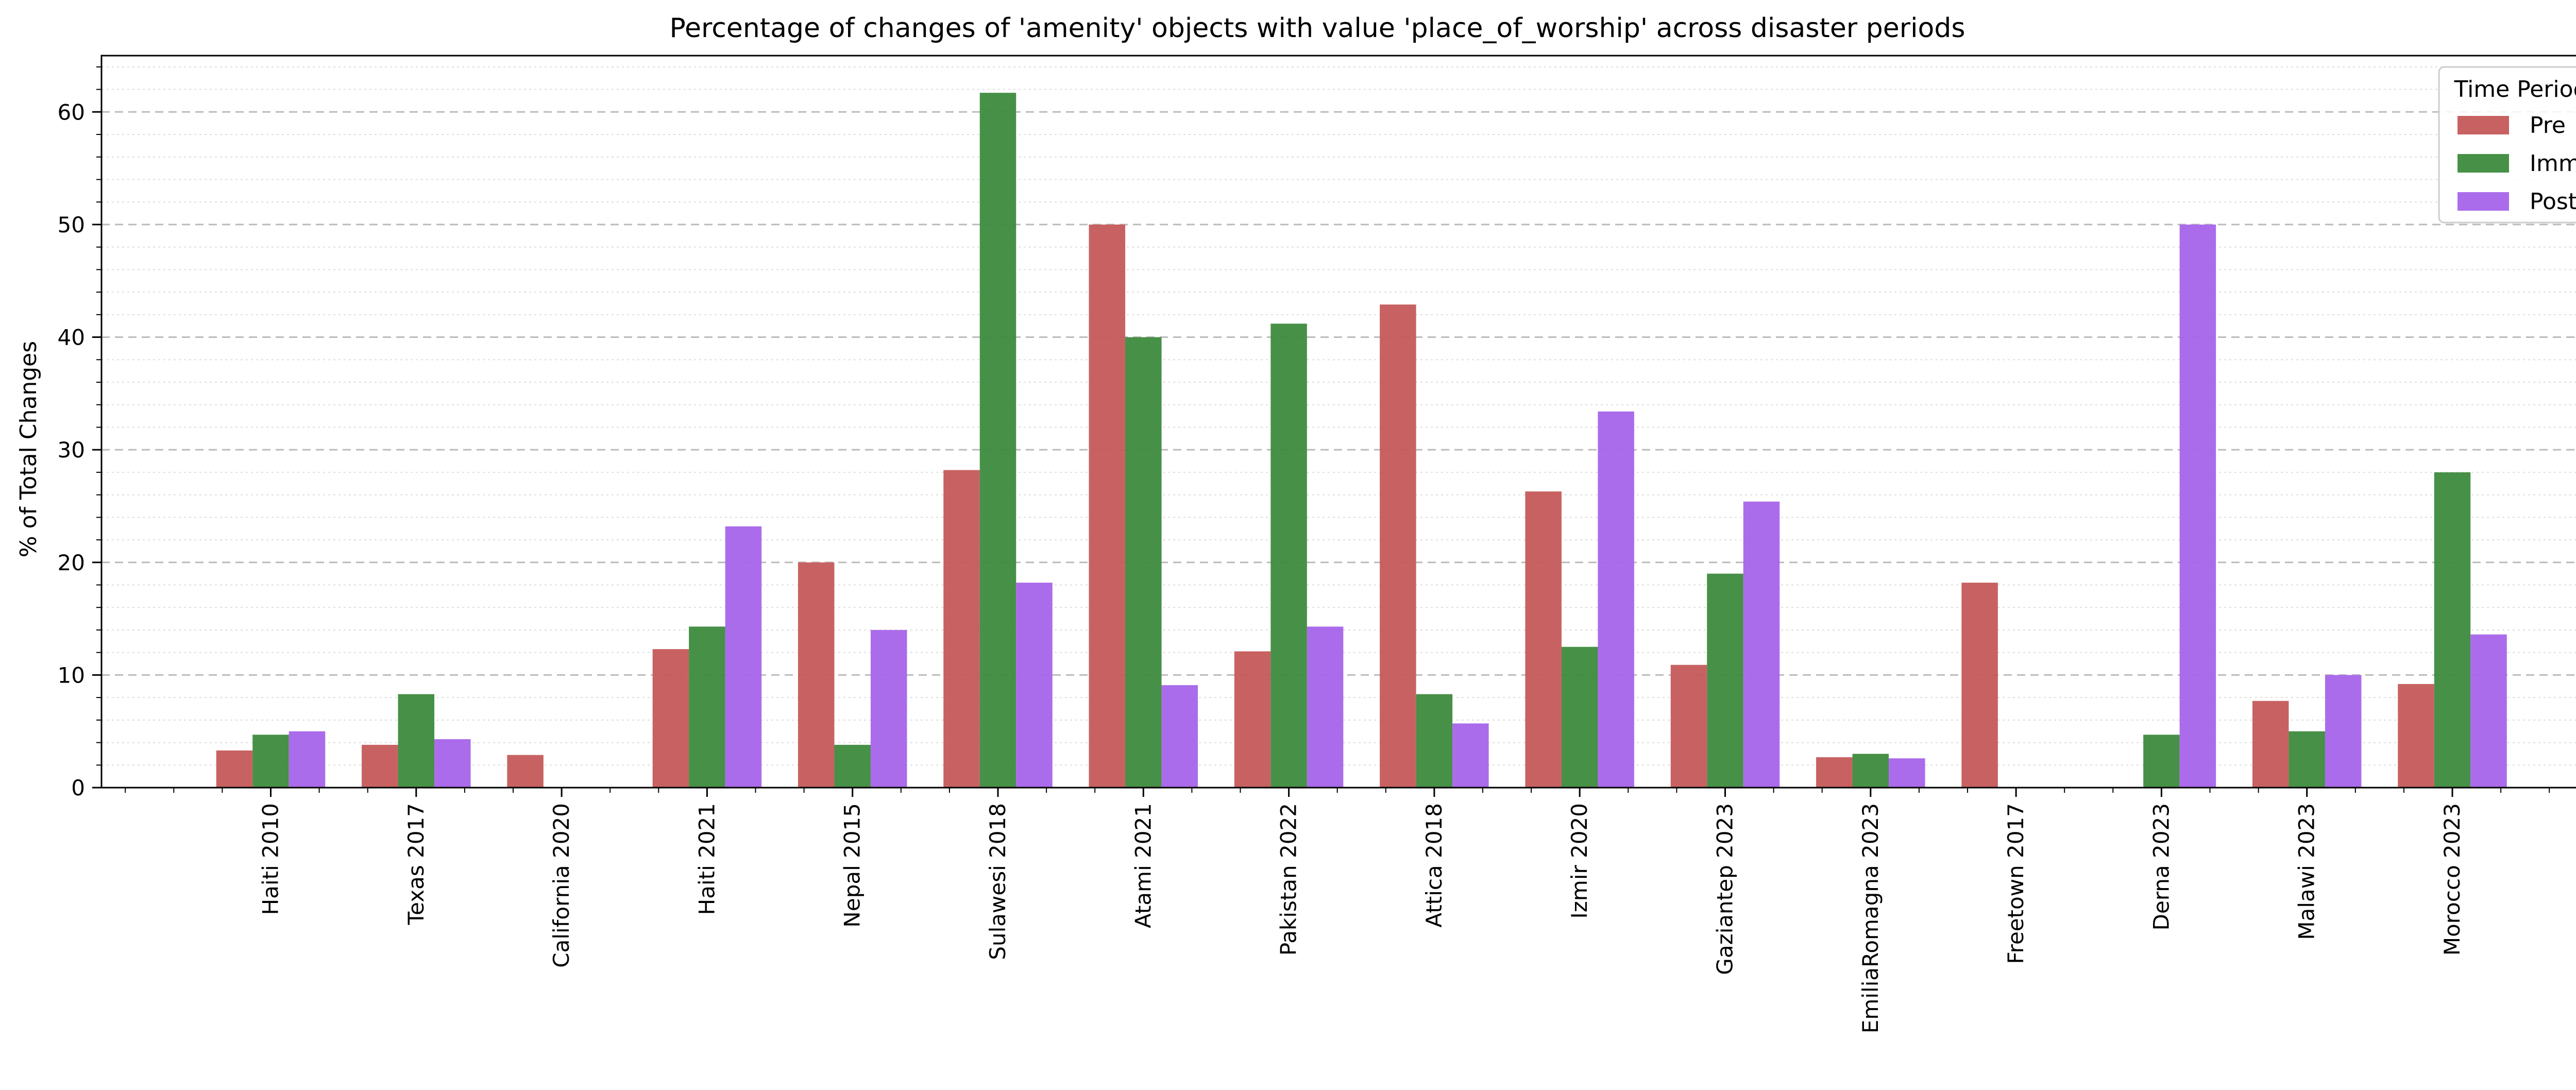 The height and width of the screenshot is (1090, 2576). What do you see at coordinates (2515, 89) in the screenshot?
I see `legend-title: Time Period` at bounding box center [2515, 89].